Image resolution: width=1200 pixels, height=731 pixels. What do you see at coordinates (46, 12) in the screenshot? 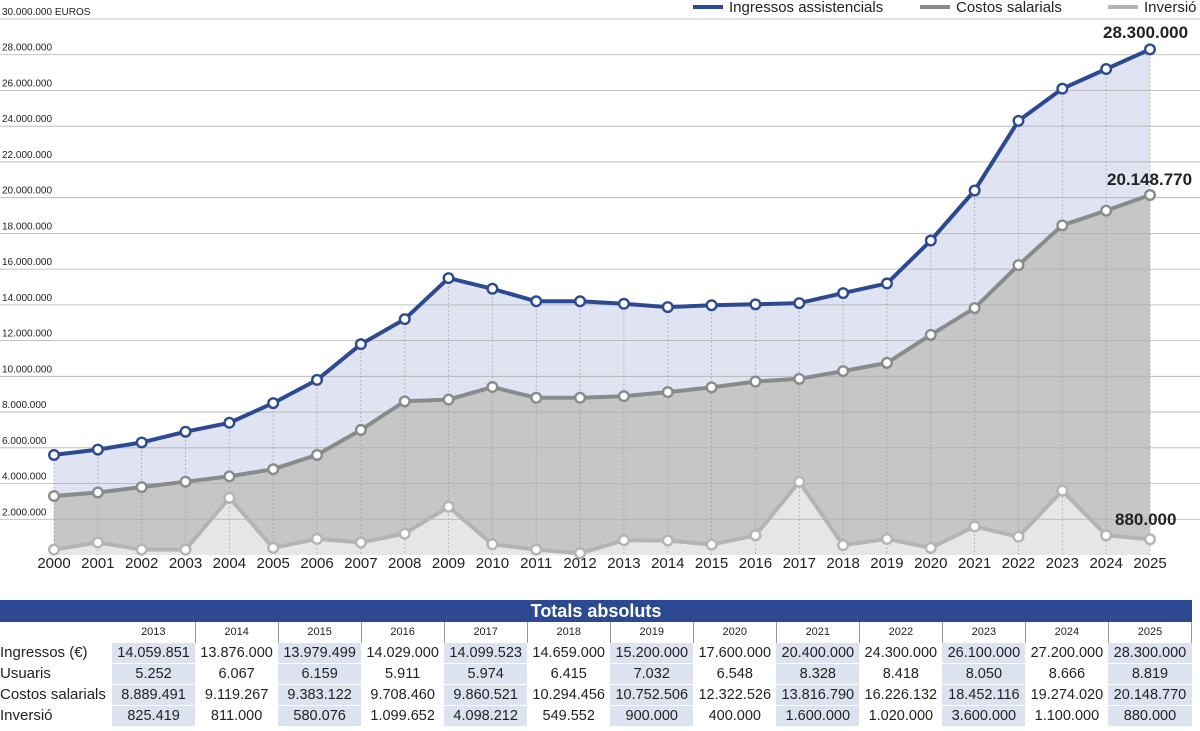
I see `y-axis-label: 30.000.000 EUROS` at bounding box center [46, 12].